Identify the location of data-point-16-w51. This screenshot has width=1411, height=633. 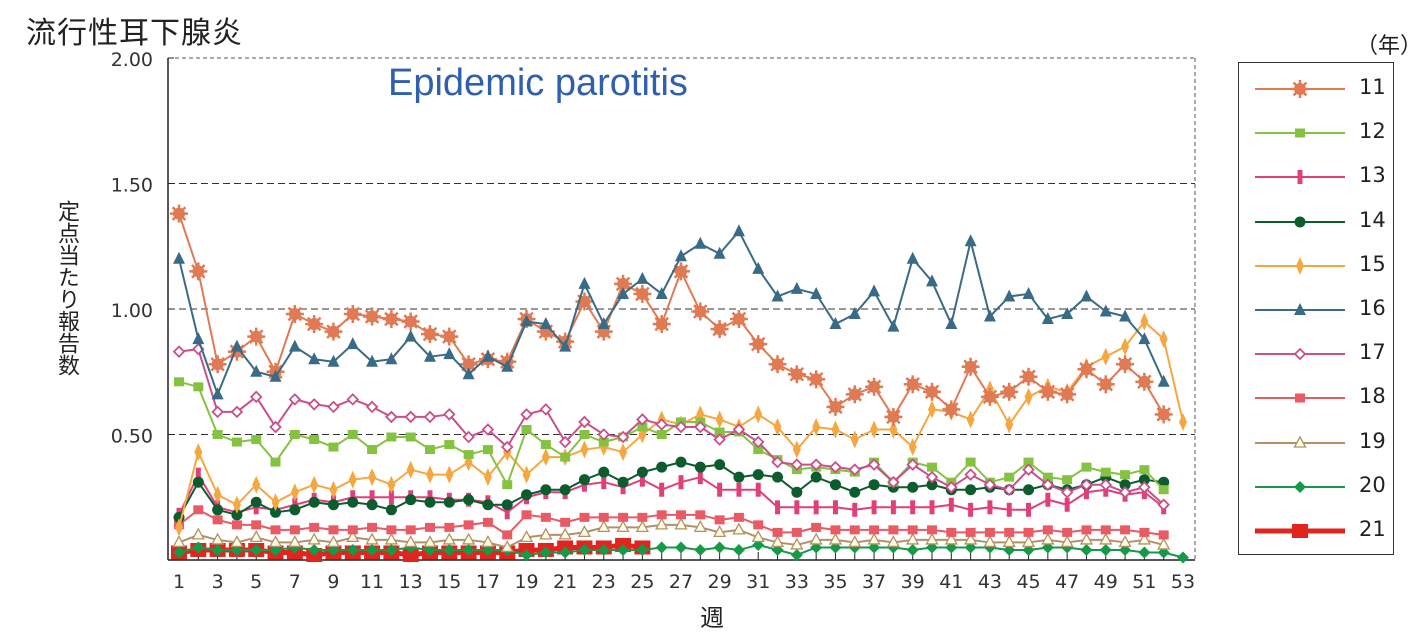
(1144, 338).